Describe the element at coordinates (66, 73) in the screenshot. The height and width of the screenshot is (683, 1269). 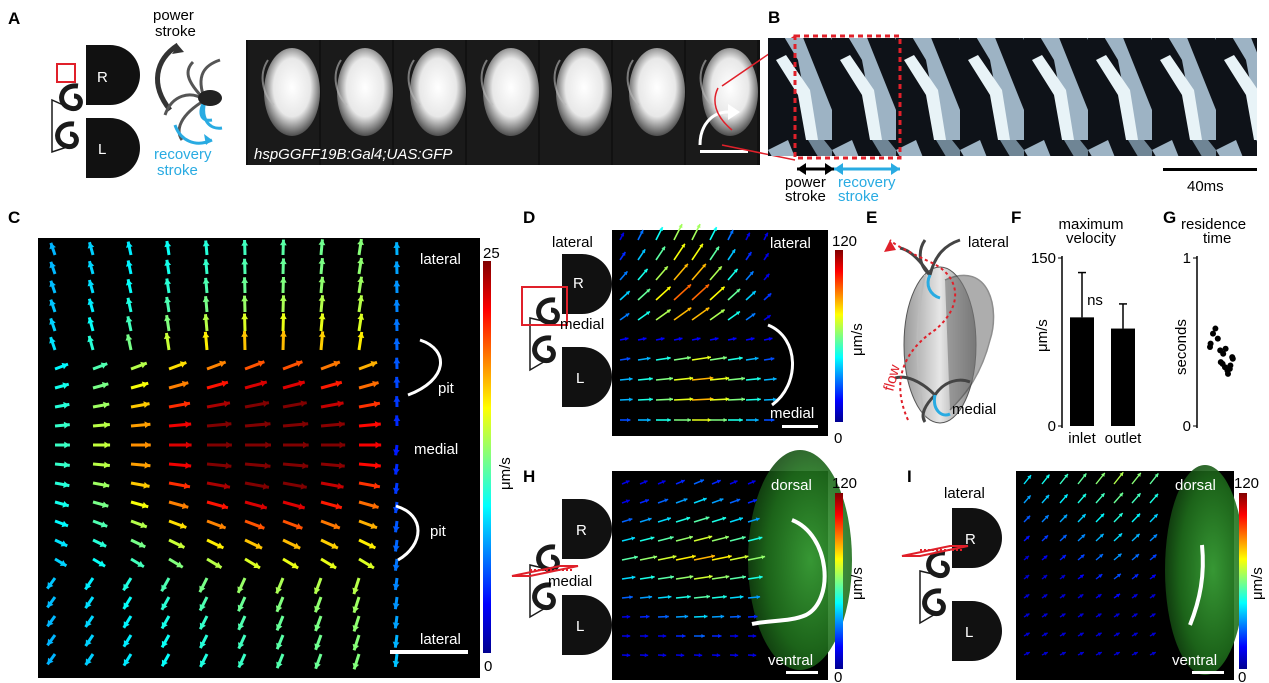
I see `region-box` at that location.